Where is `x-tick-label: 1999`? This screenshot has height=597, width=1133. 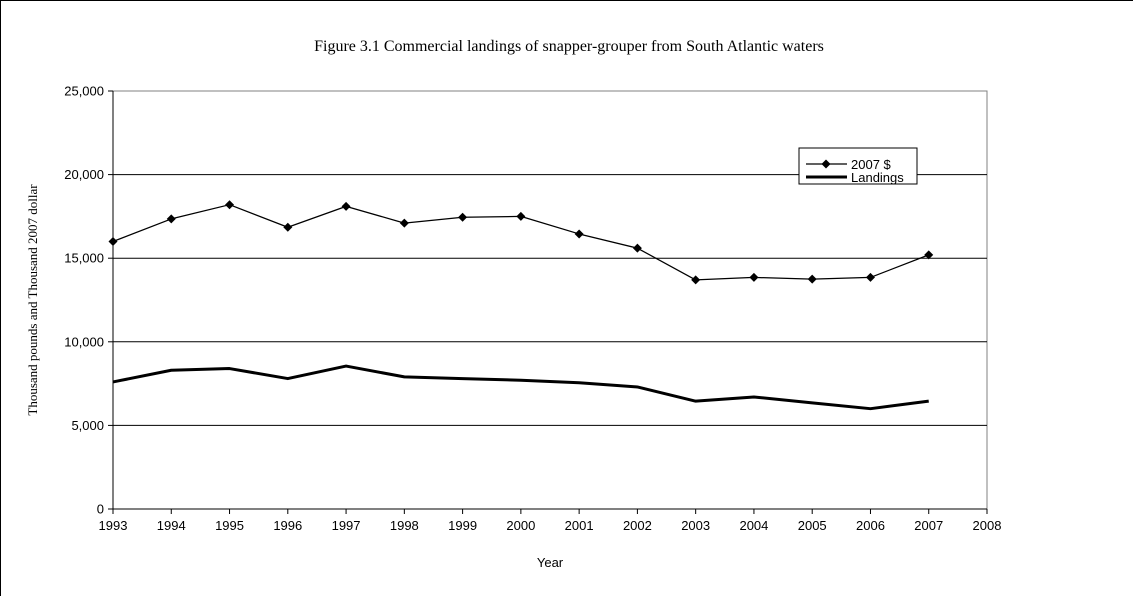 x-tick-label: 1999 is located at coordinates (462, 525).